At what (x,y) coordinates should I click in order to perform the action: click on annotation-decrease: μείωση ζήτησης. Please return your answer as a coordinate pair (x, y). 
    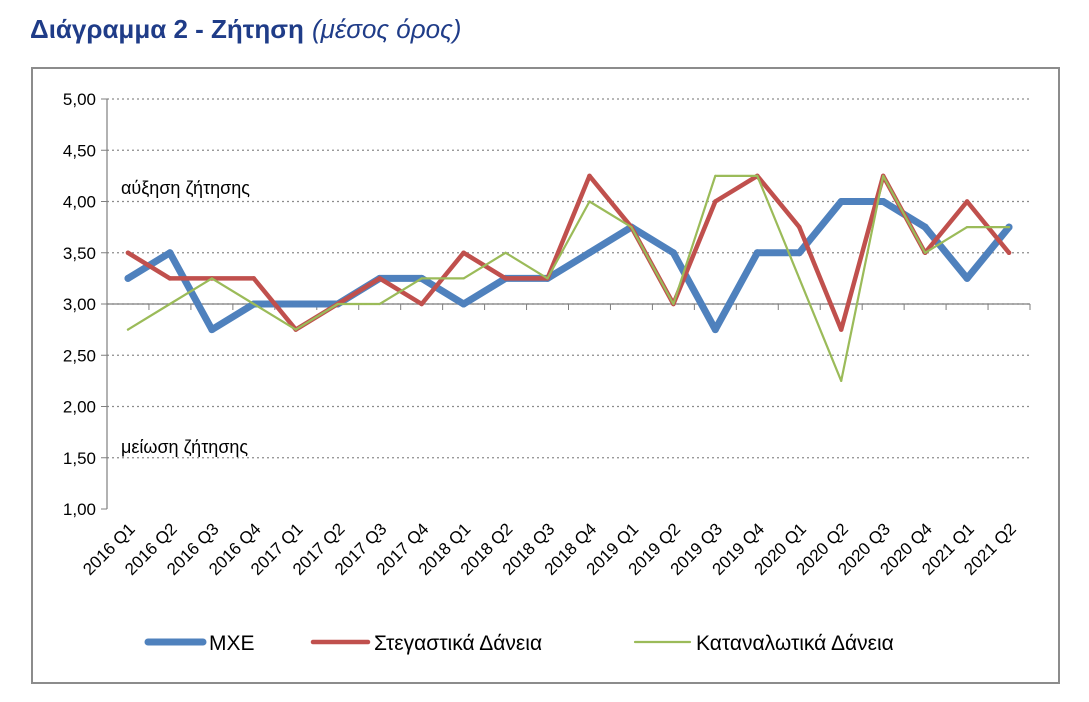
    Looking at the image, I should click on (184, 447).